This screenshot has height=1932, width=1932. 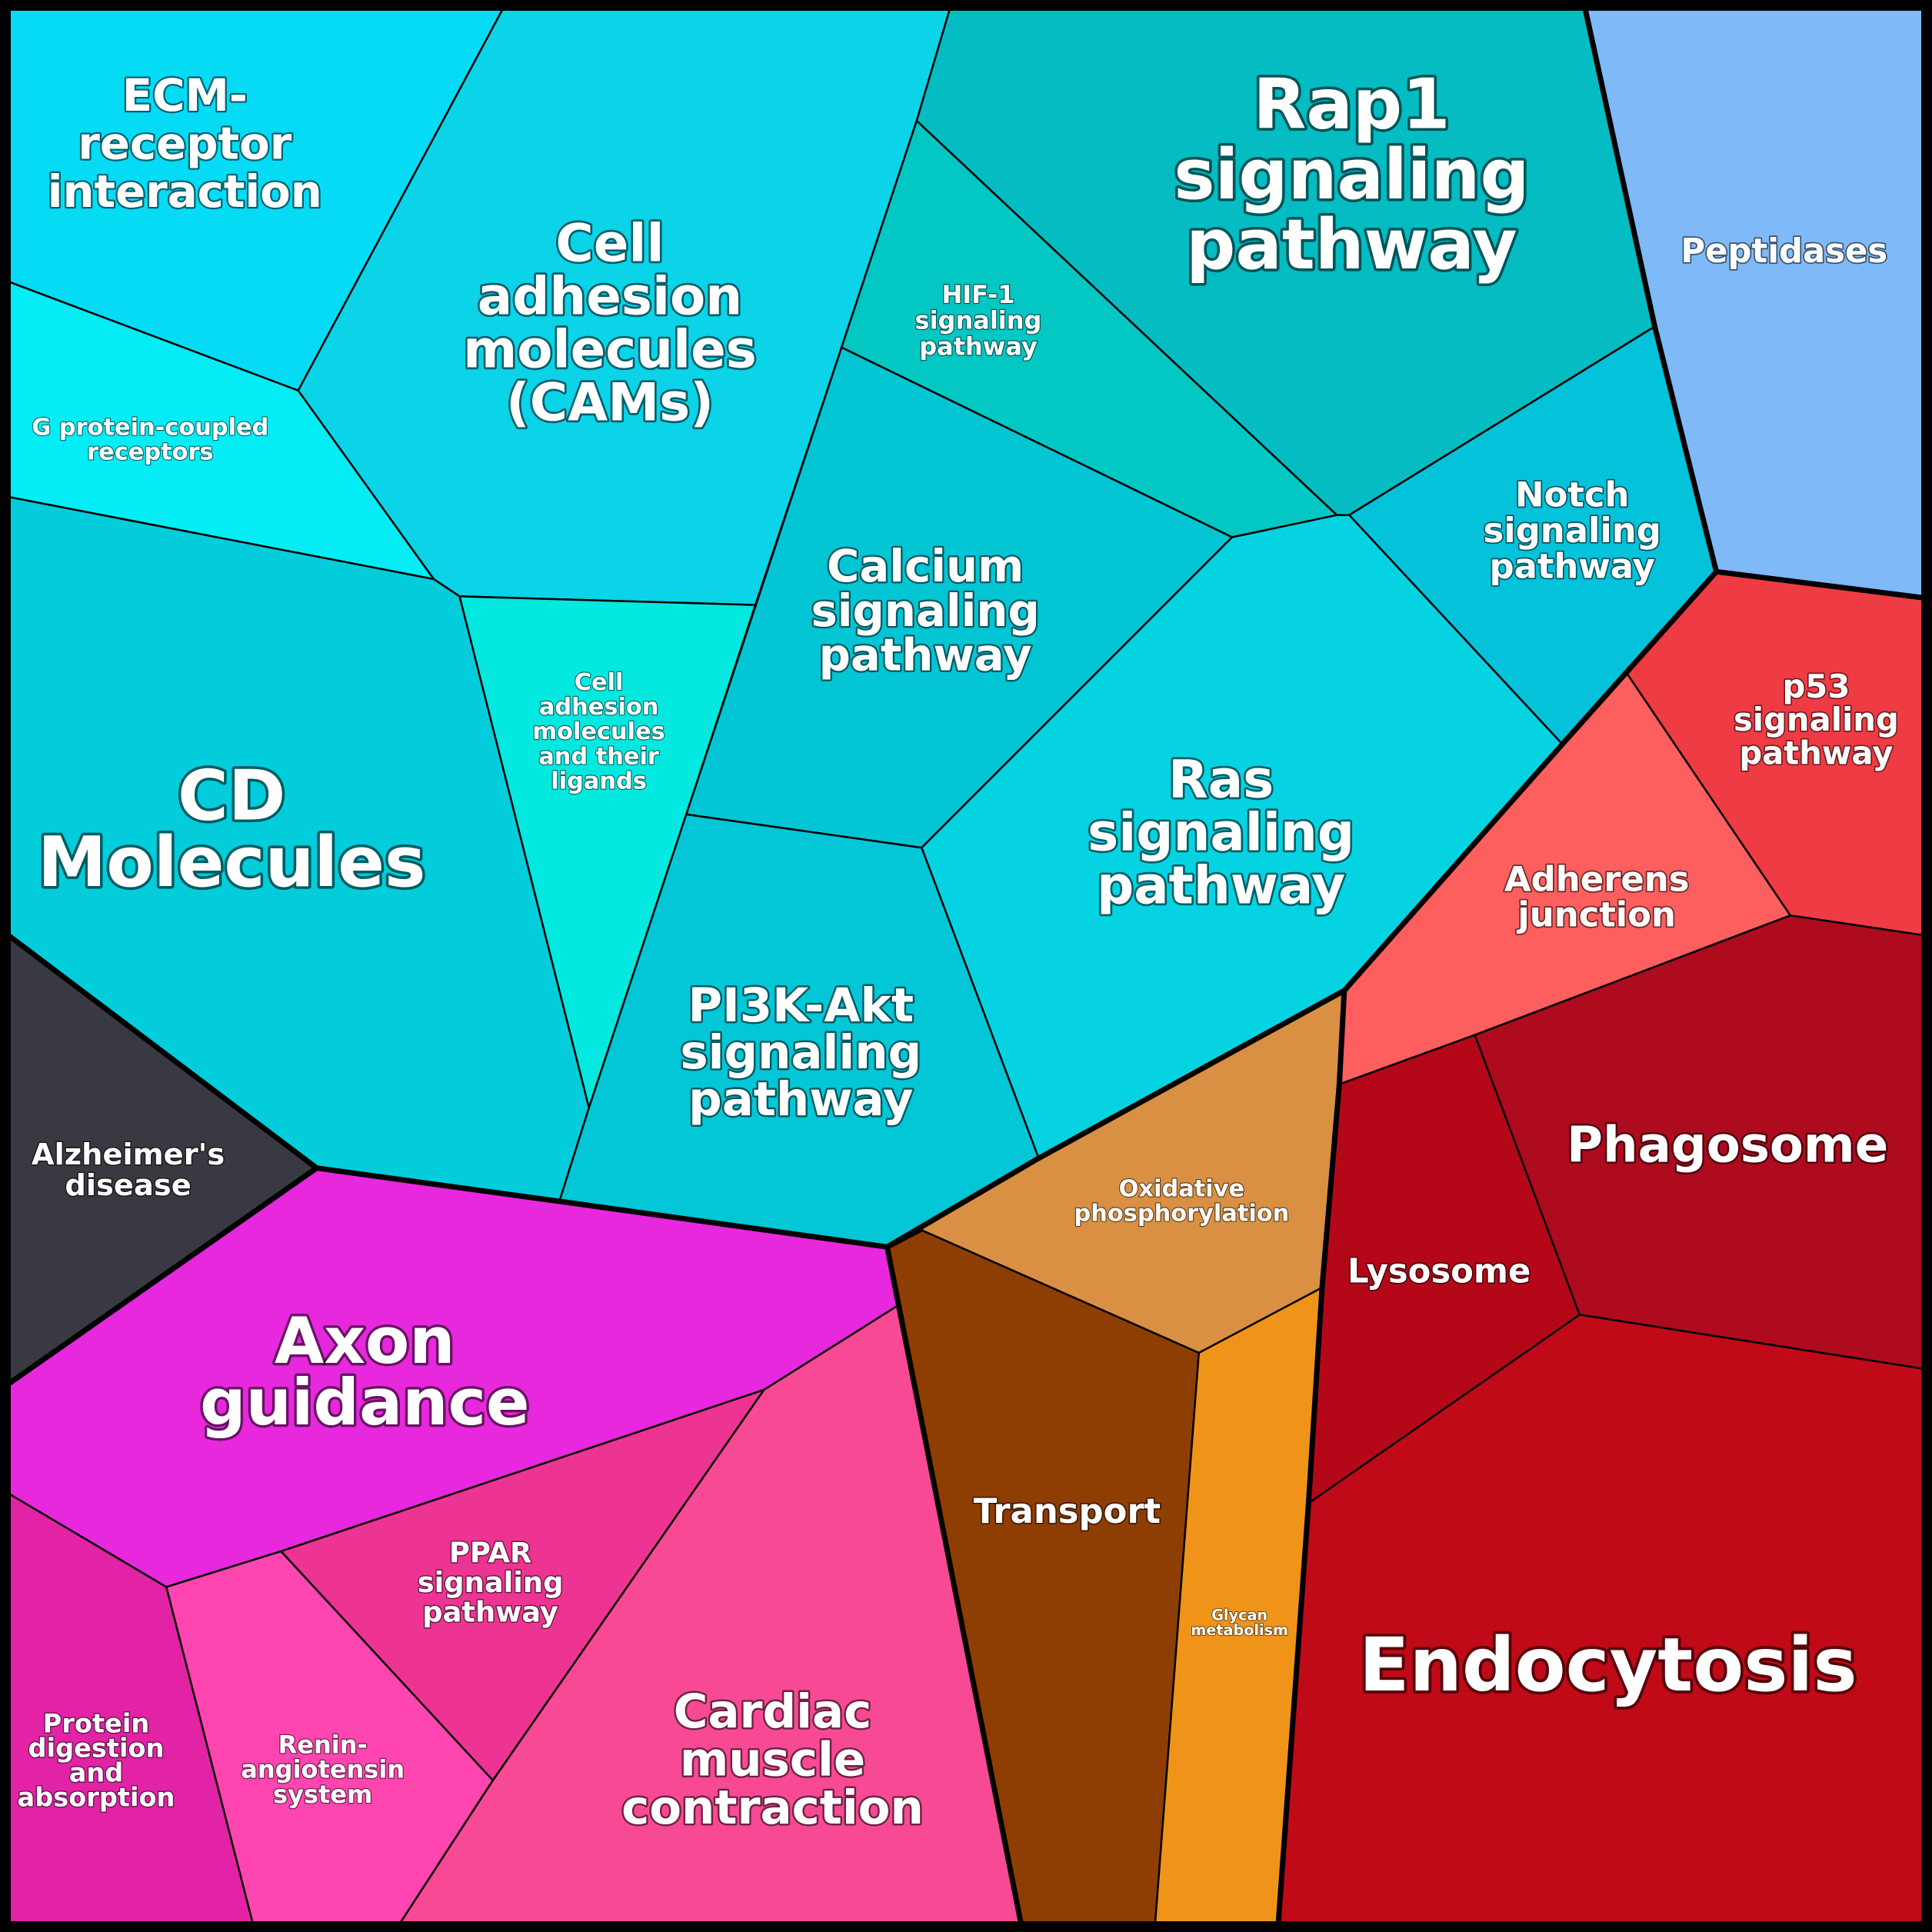 I want to click on cell-label-line: Peptidases, so click(x=1784, y=251).